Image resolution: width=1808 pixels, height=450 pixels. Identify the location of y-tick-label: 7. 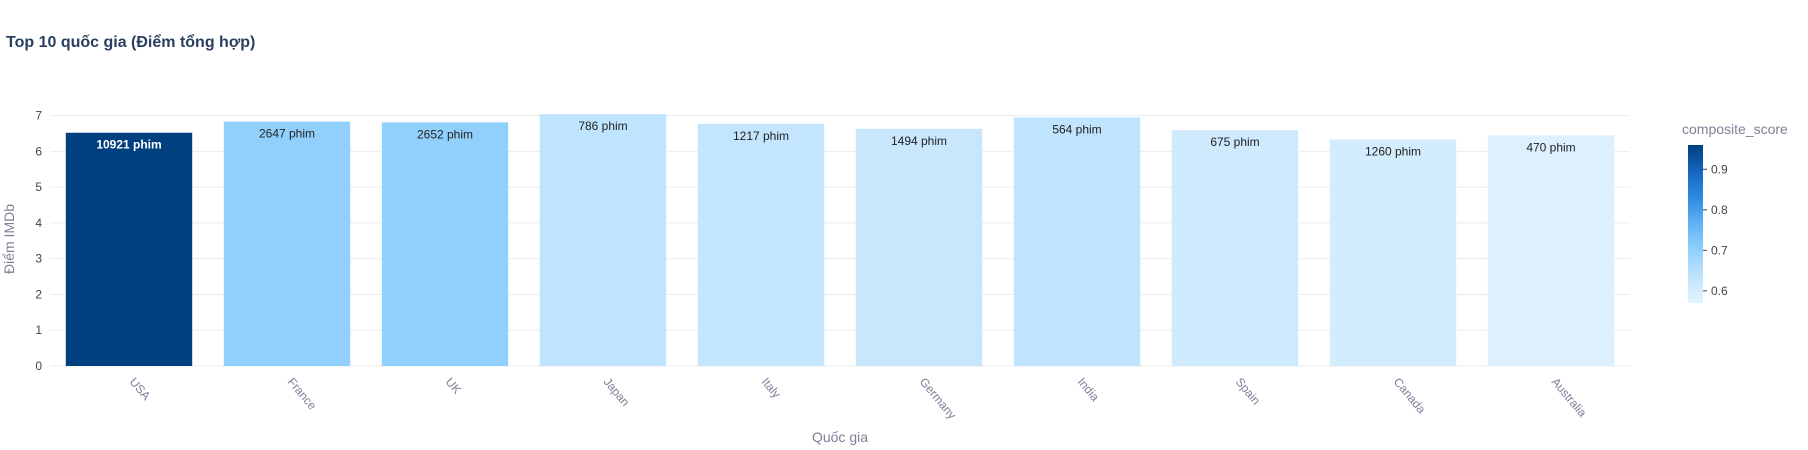
(38, 116).